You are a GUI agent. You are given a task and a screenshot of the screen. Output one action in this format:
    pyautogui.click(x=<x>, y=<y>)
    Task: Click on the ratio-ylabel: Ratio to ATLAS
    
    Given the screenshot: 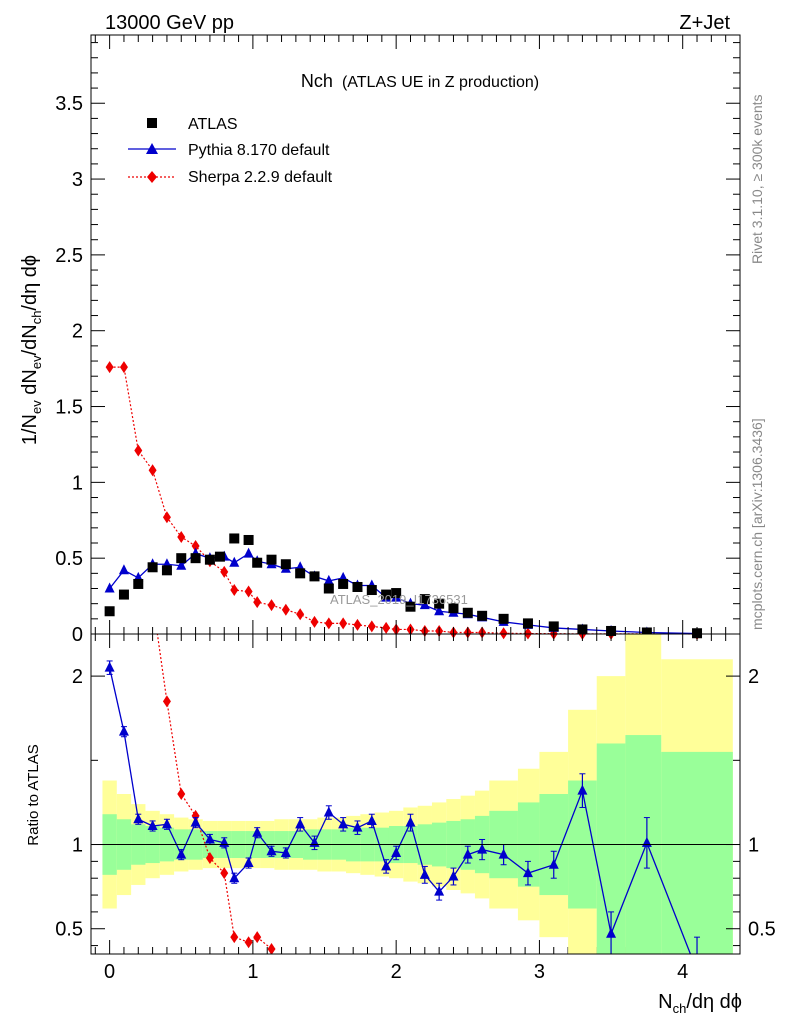 What is the action you would take?
    pyautogui.click(x=33, y=794)
    